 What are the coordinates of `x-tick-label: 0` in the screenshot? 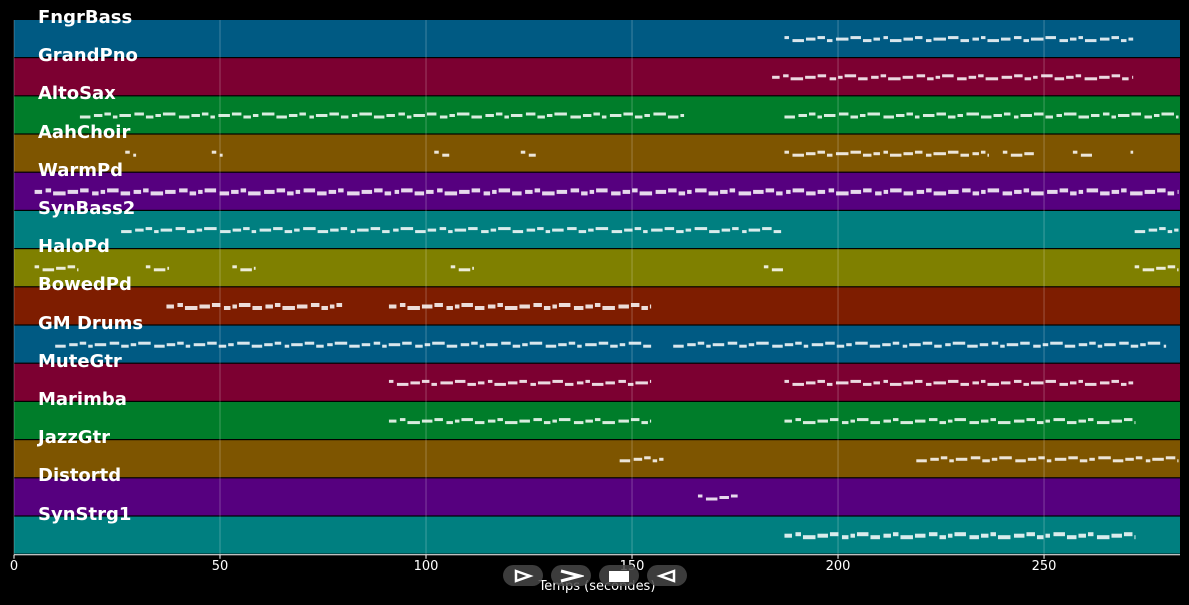 It's located at (14, 566).